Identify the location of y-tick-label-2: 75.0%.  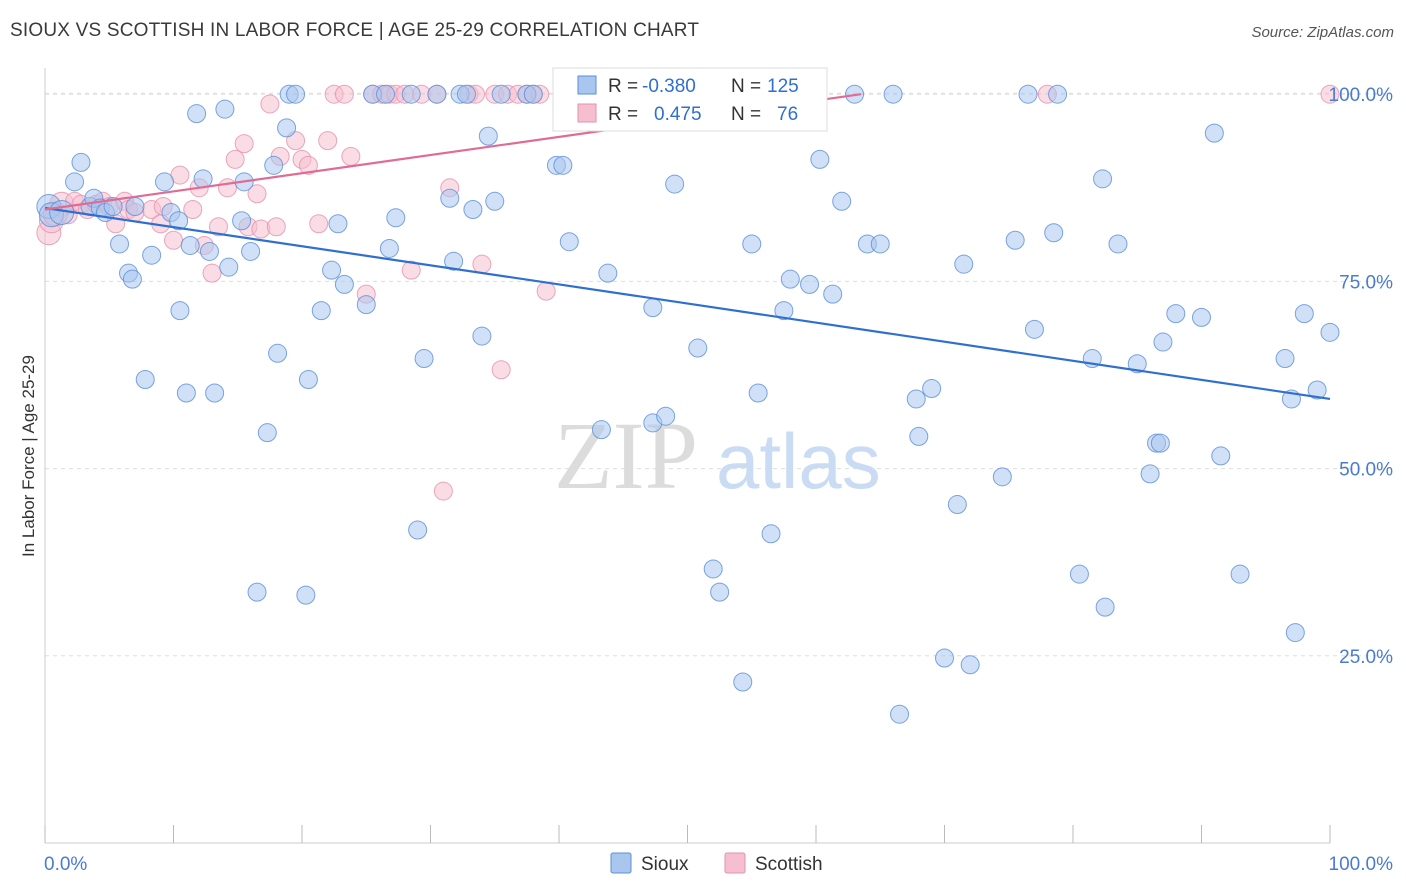
(1366, 282).